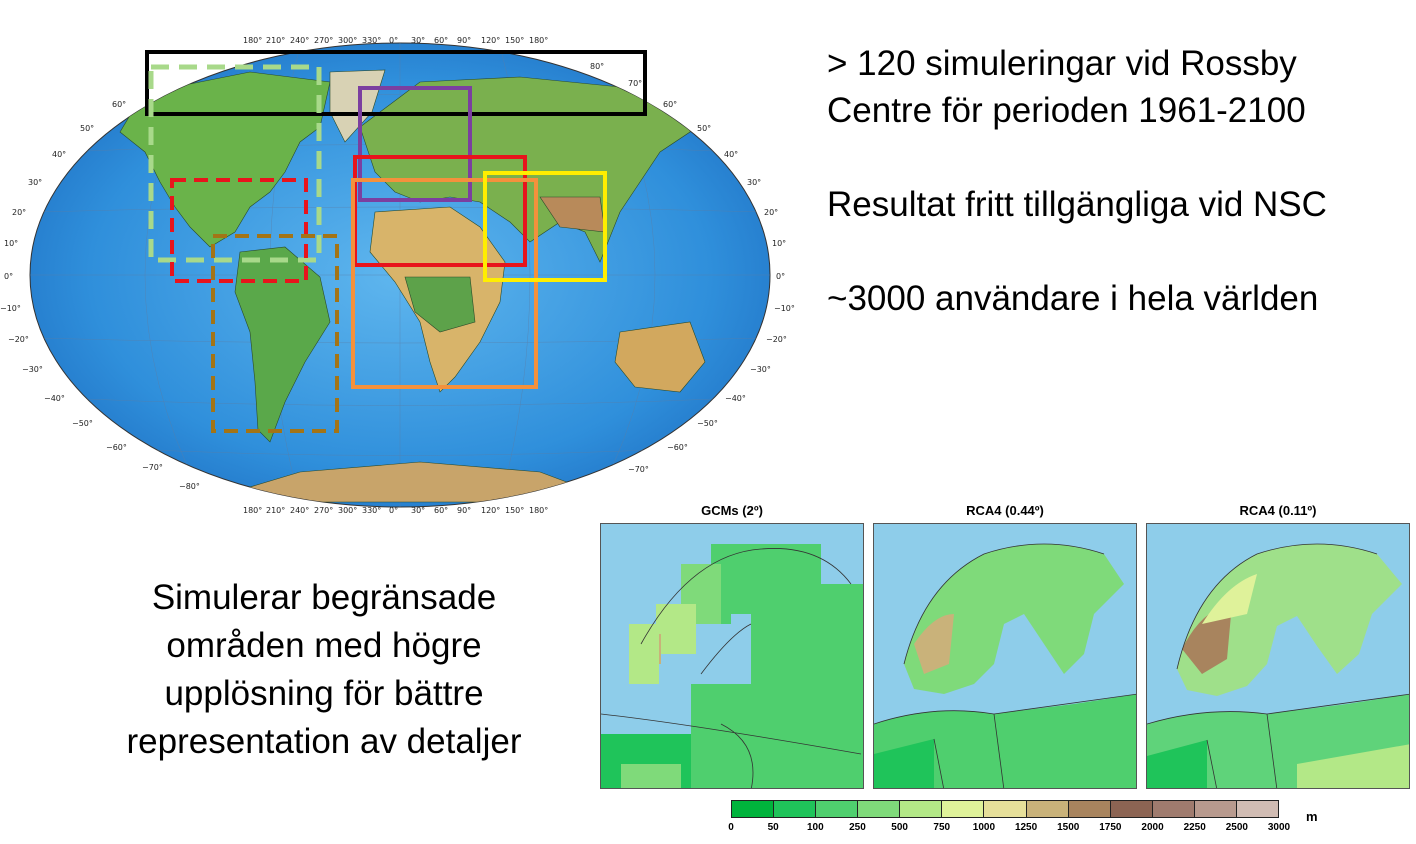 This screenshot has height=844, width=1416. I want to click on gcm-map-svg, so click(732, 656).